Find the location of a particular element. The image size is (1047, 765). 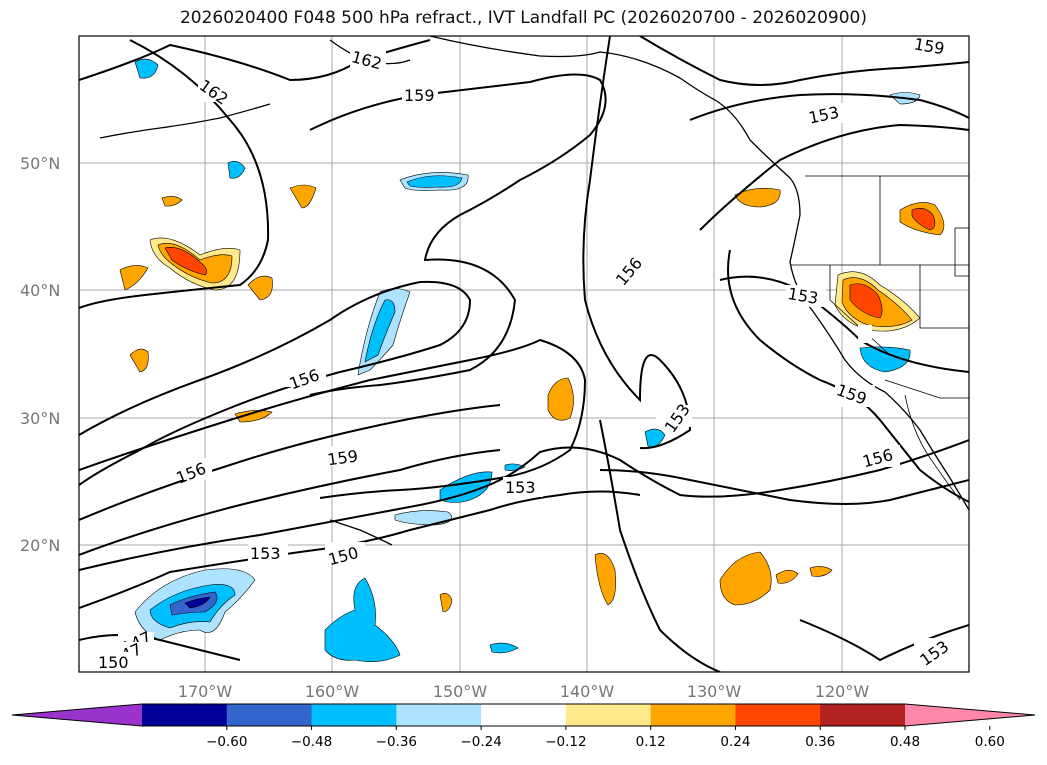

coastline-aleutians is located at coordinates (185, 121).